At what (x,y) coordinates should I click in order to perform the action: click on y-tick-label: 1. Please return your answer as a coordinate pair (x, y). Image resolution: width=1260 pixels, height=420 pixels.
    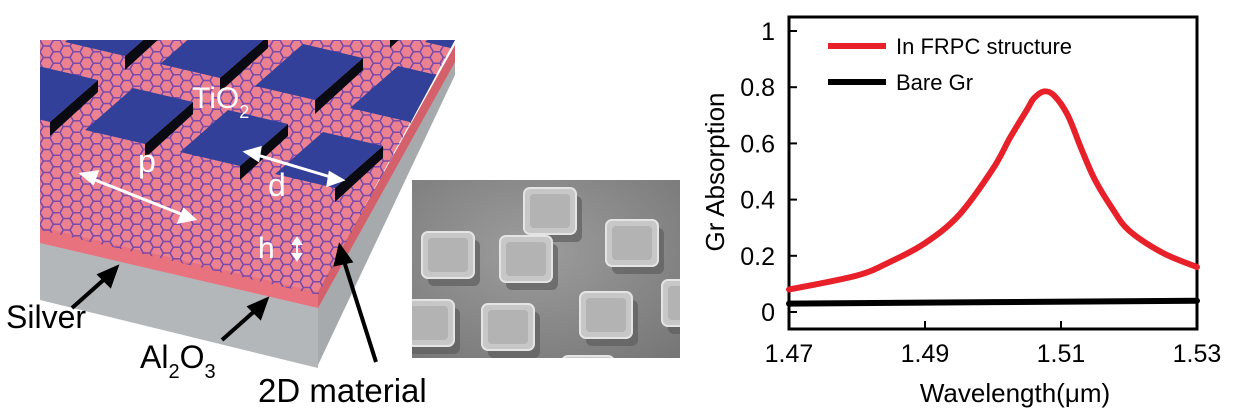
    Looking at the image, I should click on (768, 32).